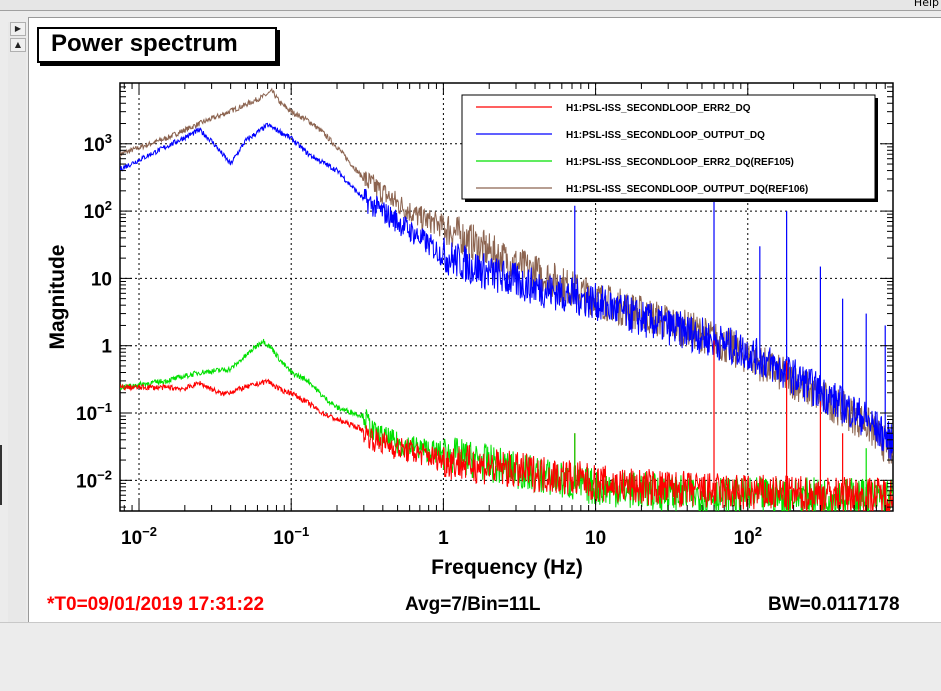  What do you see at coordinates (18, 29) in the screenshot?
I see `expand-right-arrow-icon: ▶` at bounding box center [18, 29].